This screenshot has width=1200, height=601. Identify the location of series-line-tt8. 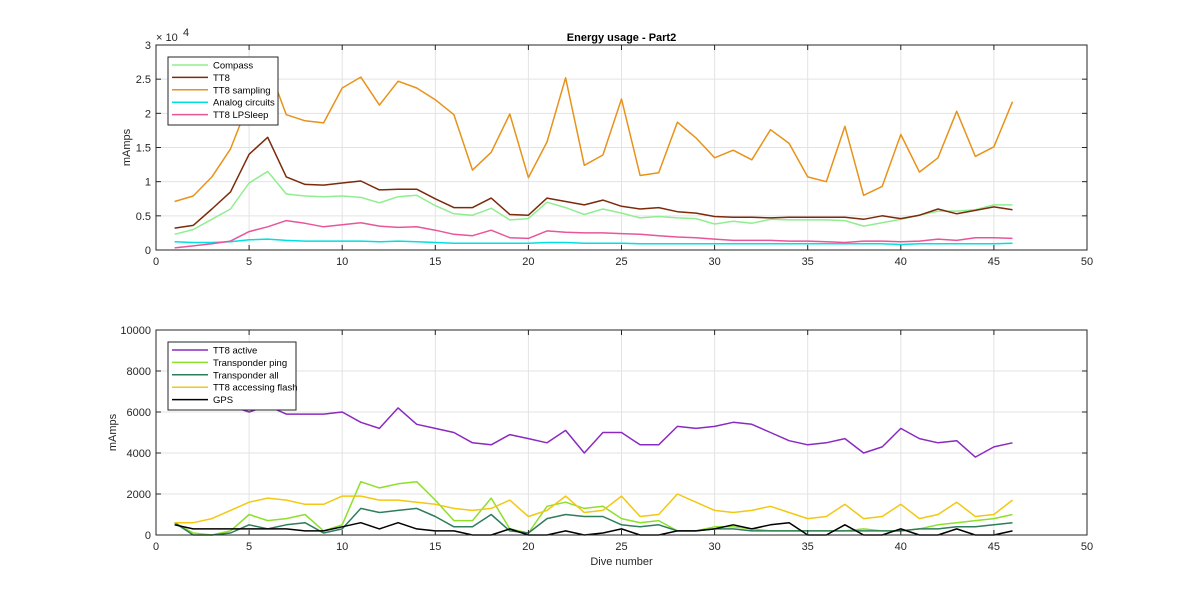
(593, 182).